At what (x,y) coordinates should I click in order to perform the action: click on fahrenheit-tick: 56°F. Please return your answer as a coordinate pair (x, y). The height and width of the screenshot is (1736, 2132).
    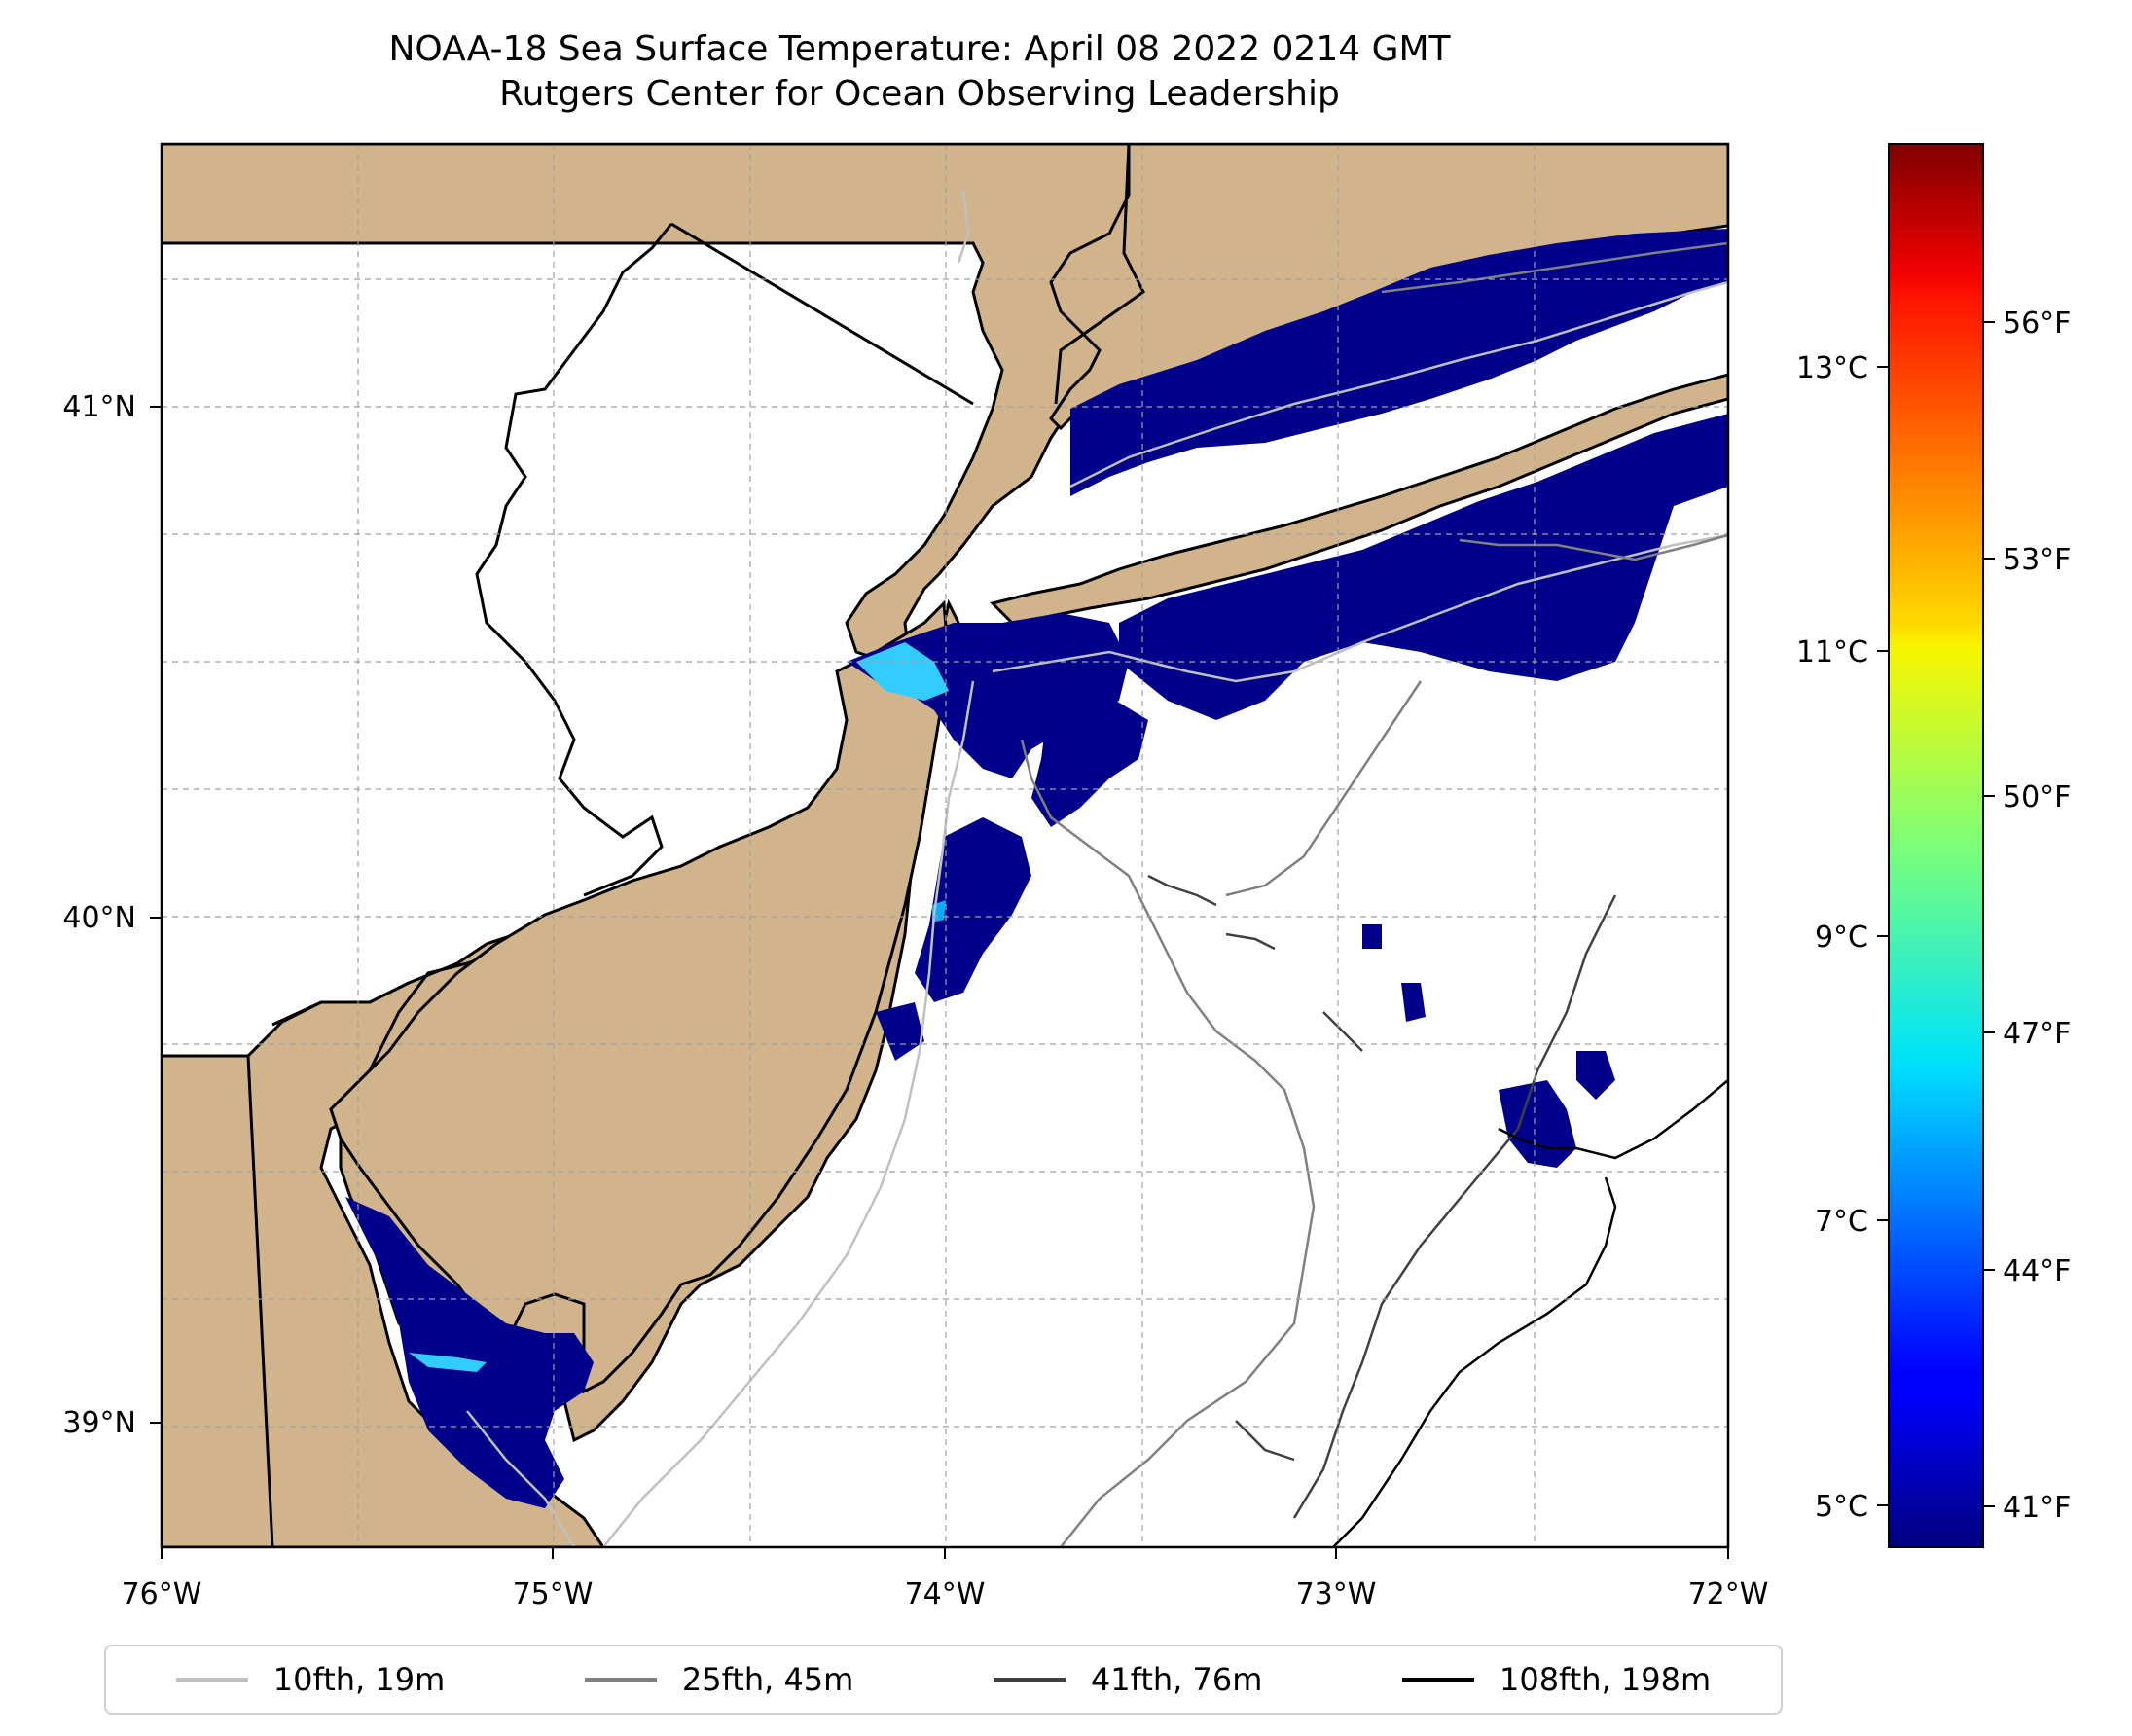
    Looking at the image, I should click on (2037, 324).